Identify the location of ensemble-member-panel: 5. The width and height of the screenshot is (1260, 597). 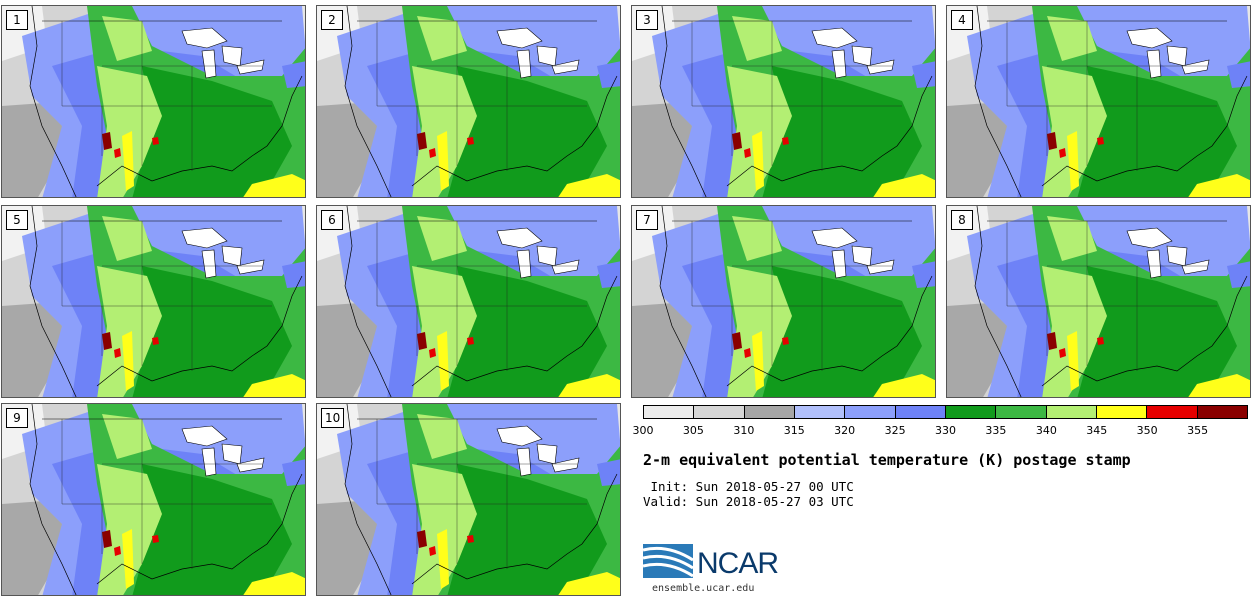
(153, 301).